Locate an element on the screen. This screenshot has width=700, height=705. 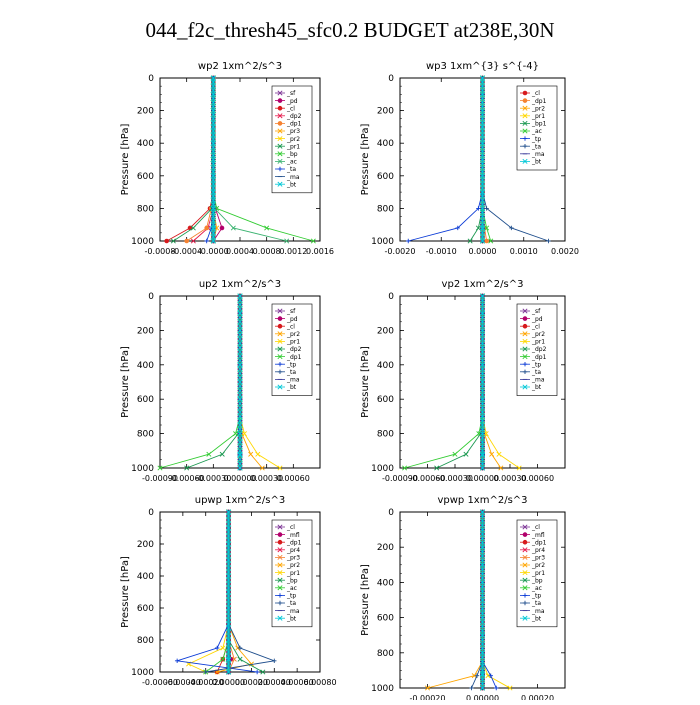
legend-label: _dp1 is located at coordinates (294, 542).